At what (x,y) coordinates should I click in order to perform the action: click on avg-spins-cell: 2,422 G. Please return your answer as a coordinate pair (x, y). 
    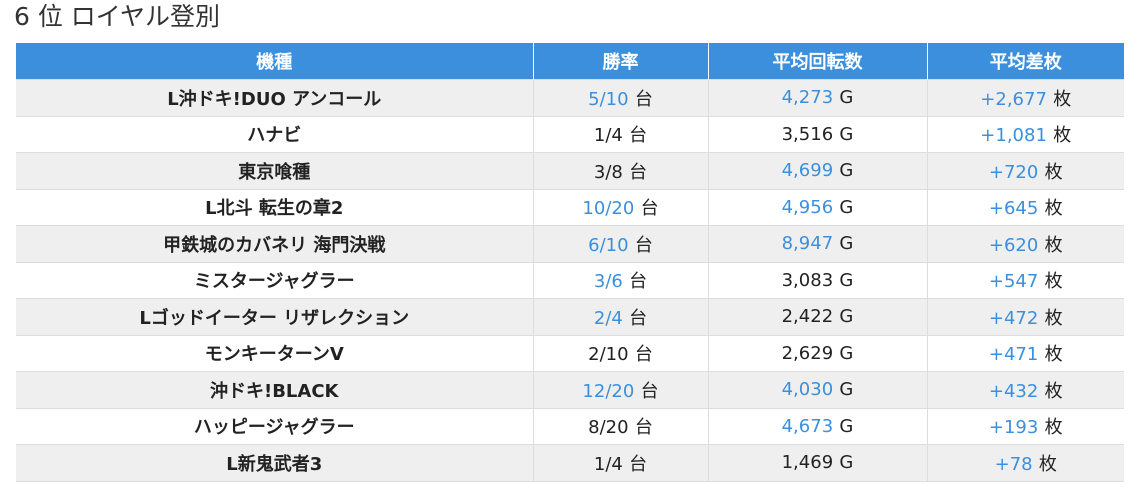
    Looking at the image, I should click on (817, 316).